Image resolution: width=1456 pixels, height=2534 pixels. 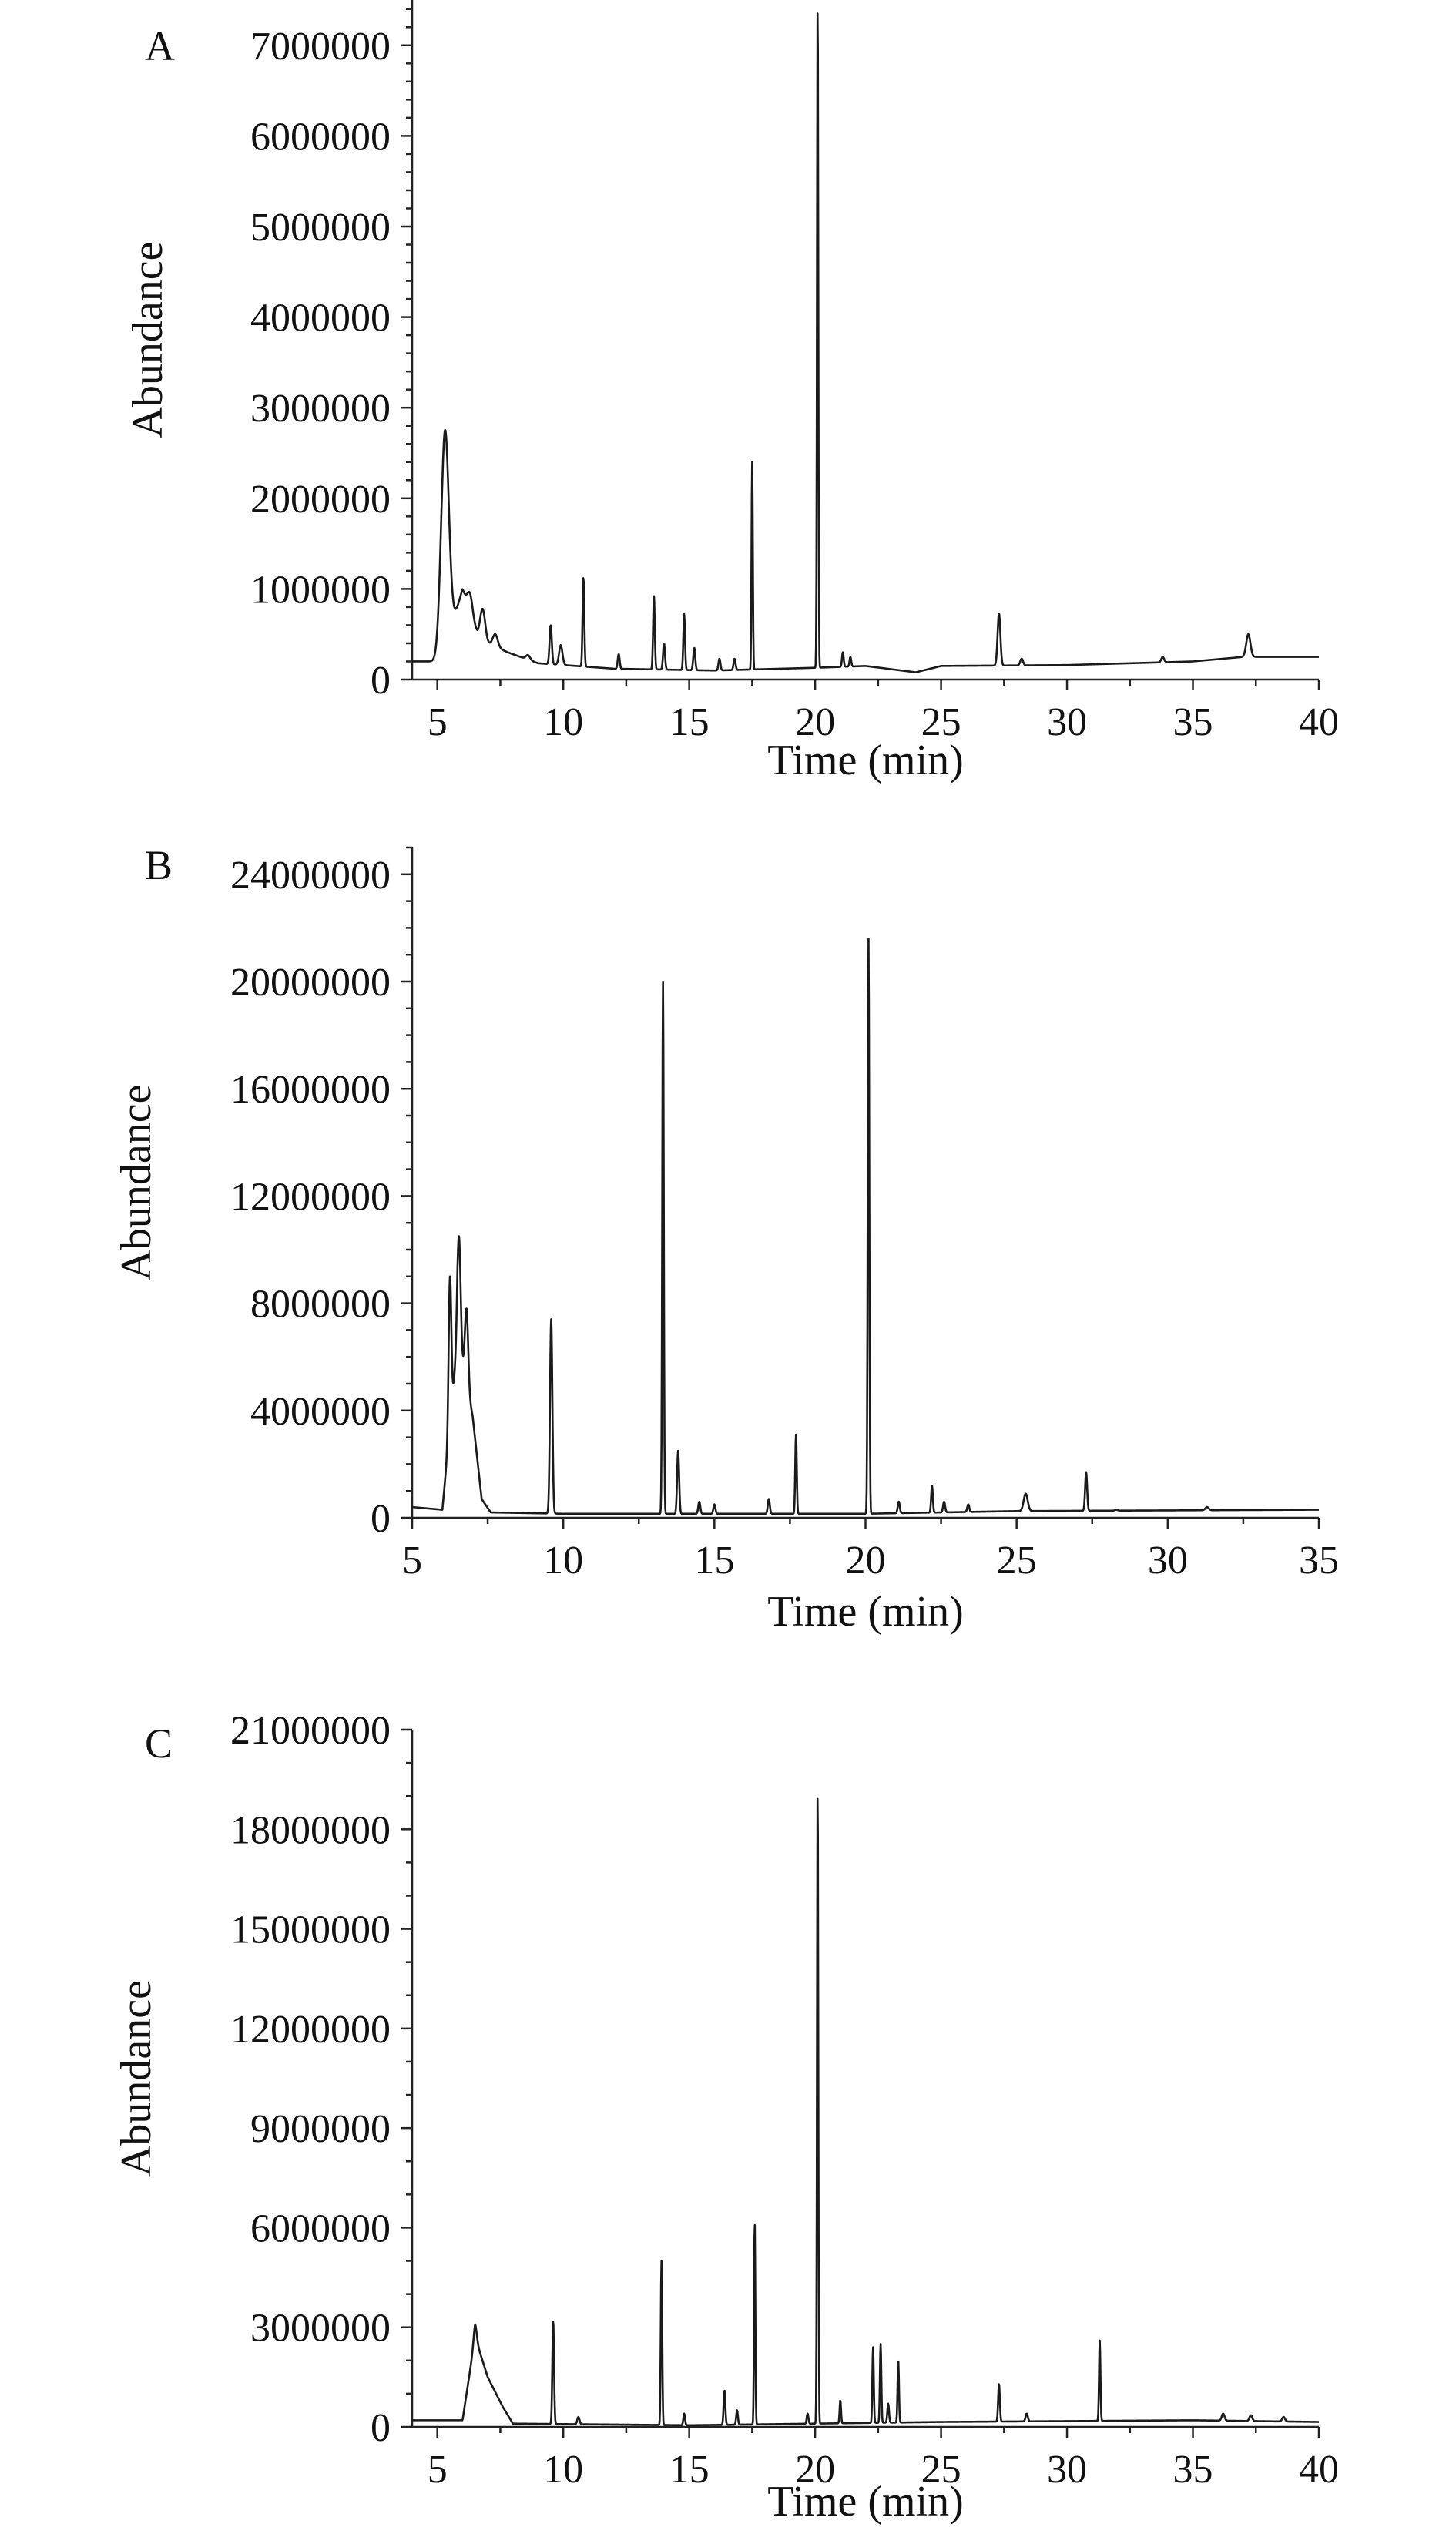 I want to click on panel-letter: C, so click(x=159, y=1743).